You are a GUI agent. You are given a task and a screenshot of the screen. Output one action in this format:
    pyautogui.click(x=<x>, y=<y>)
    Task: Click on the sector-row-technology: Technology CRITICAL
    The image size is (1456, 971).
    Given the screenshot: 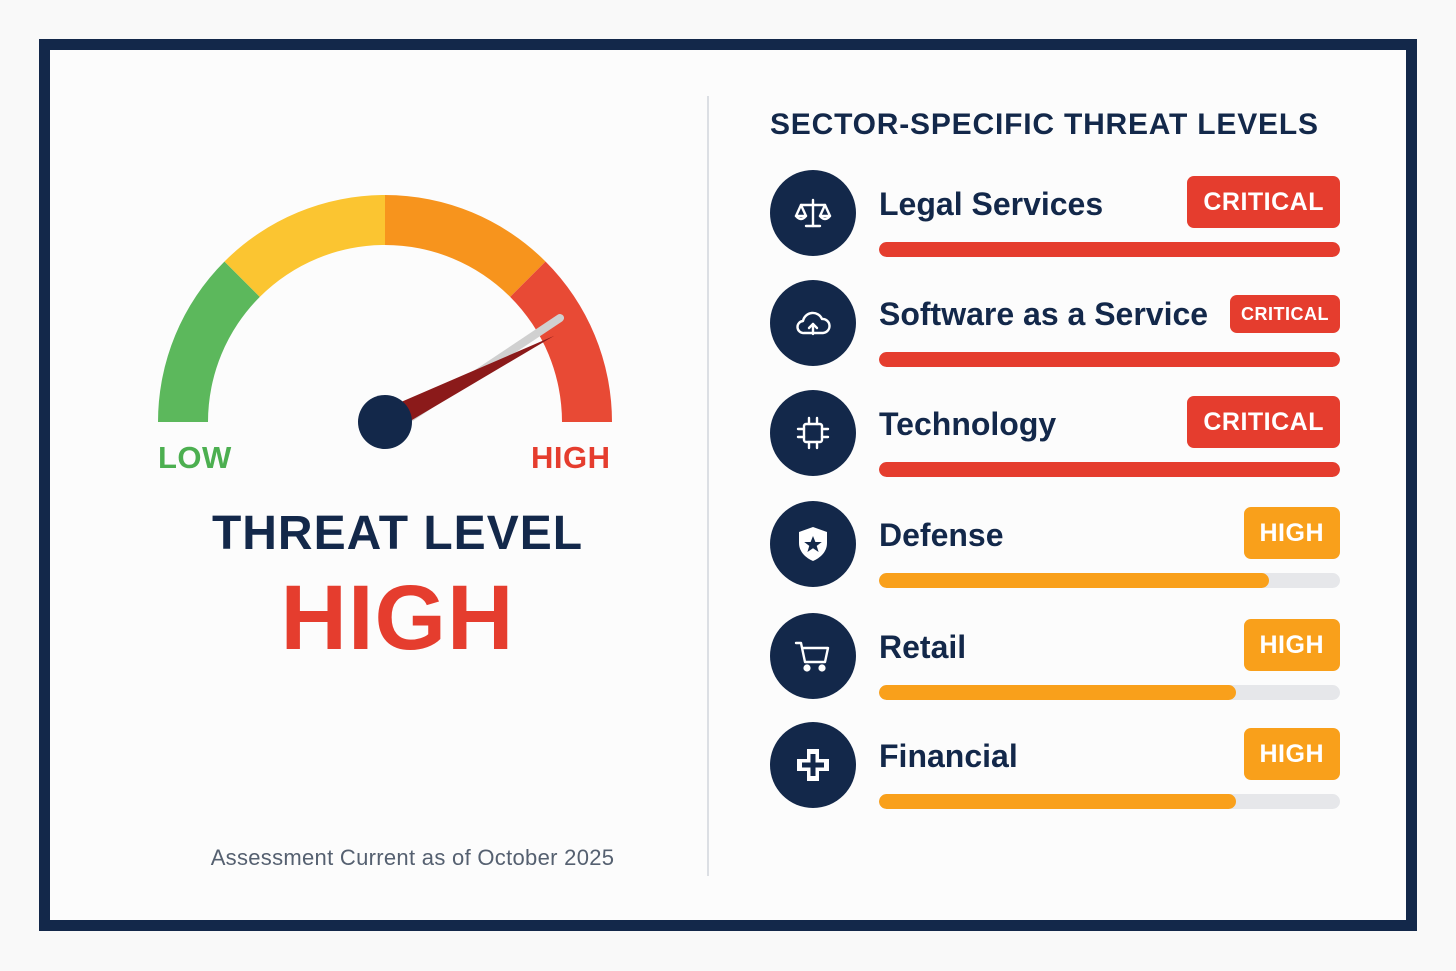 What is the action you would take?
    pyautogui.click(x=1056, y=435)
    